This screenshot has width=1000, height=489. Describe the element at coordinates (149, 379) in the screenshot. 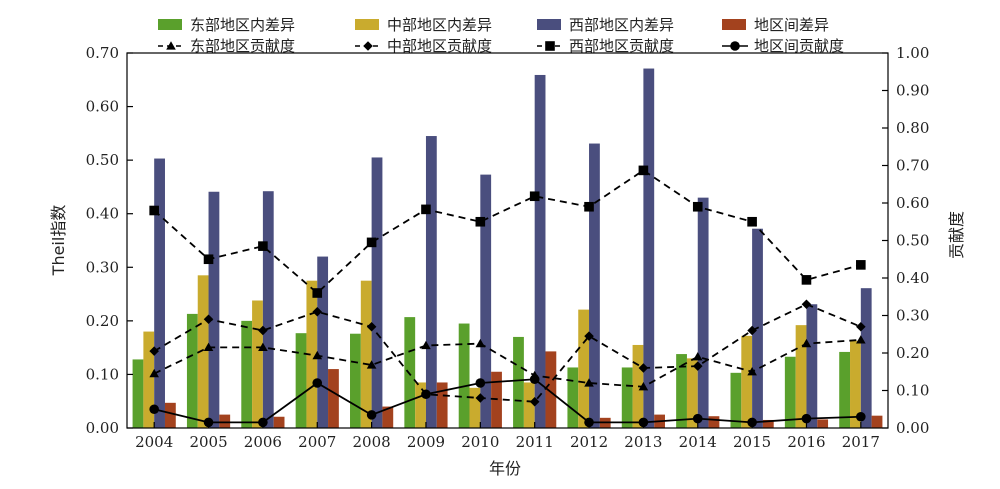

I see `bar-series2-2004` at that location.